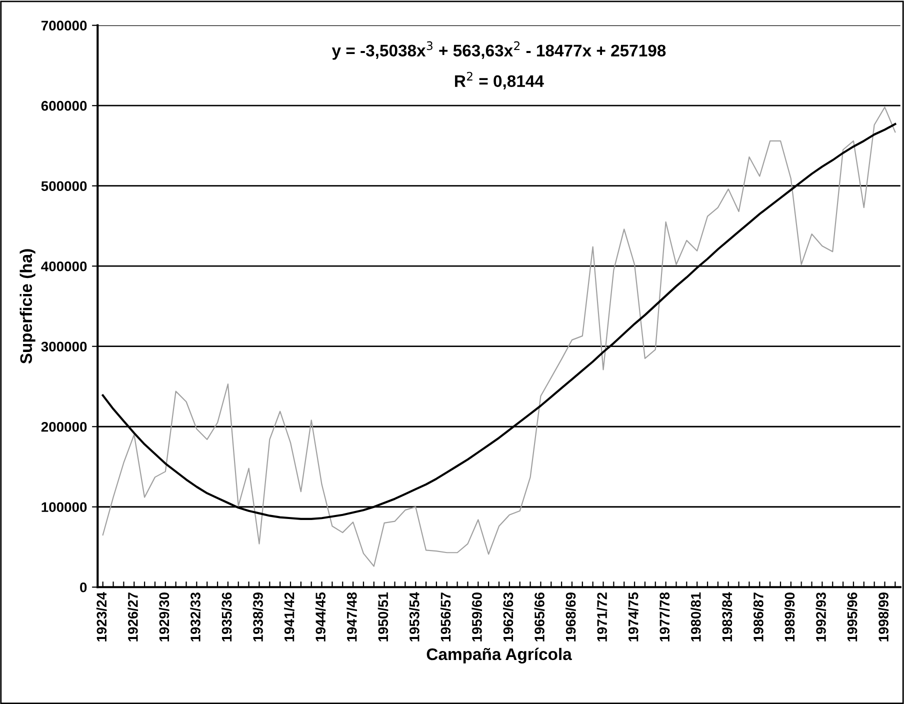  Describe the element at coordinates (320, 617) in the screenshot. I see `x-tick-label: 1944/45` at that location.